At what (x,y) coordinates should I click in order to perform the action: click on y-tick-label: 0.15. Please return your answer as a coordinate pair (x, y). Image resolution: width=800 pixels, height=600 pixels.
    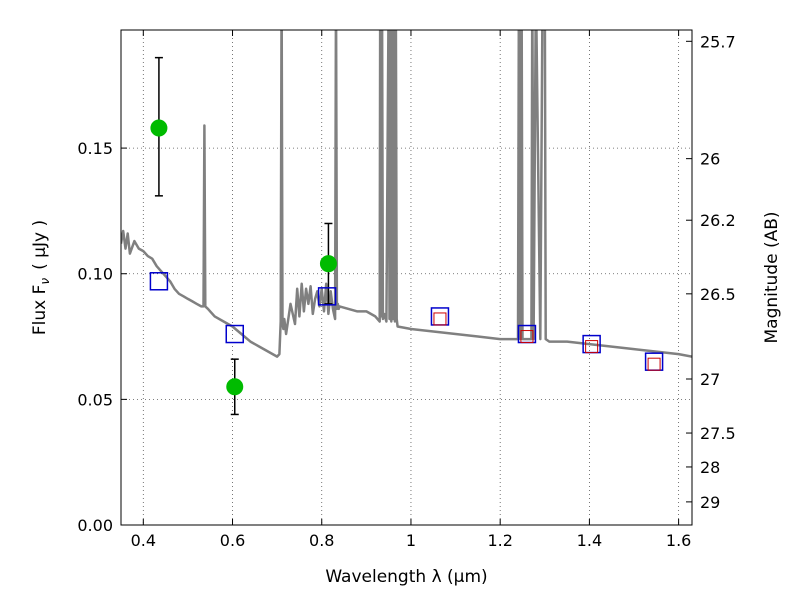
    Looking at the image, I should click on (95, 148).